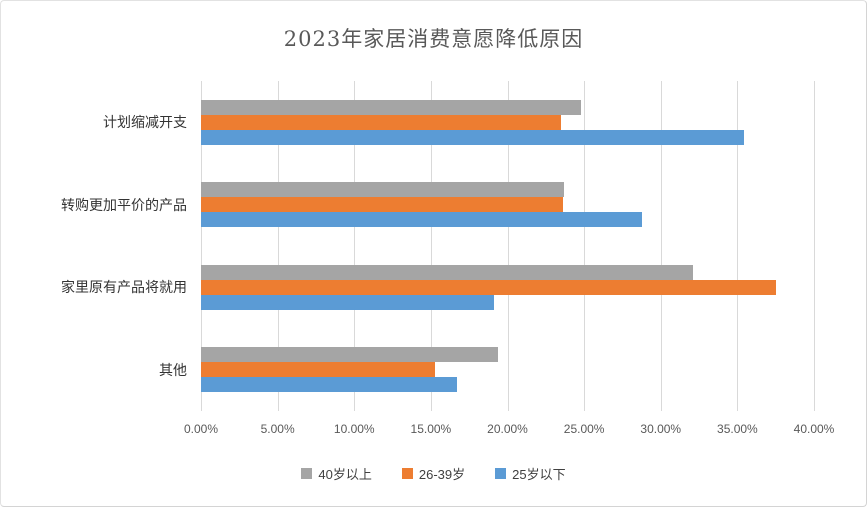 This screenshot has width=867, height=507. I want to click on legend-item-0: 40岁以上, so click(336, 473).